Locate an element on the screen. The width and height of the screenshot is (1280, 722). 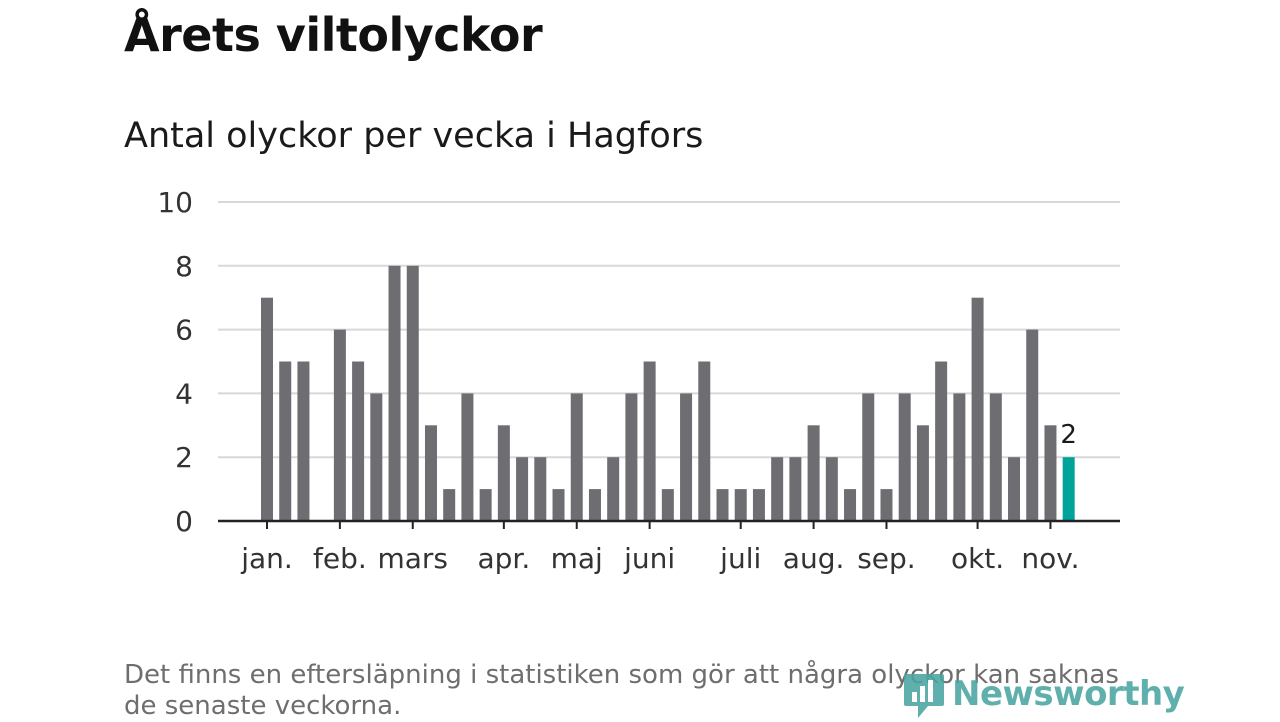
x-tick-label: aug. is located at coordinates (814, 558).